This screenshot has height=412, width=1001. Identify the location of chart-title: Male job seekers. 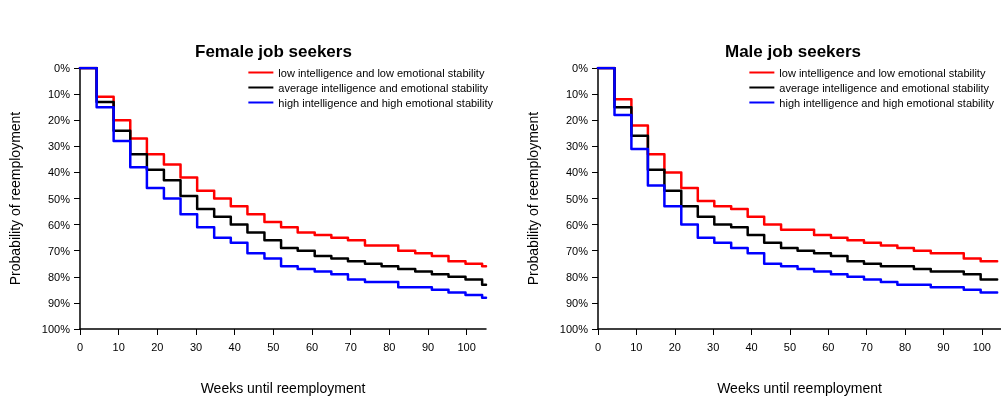
(793, 51).